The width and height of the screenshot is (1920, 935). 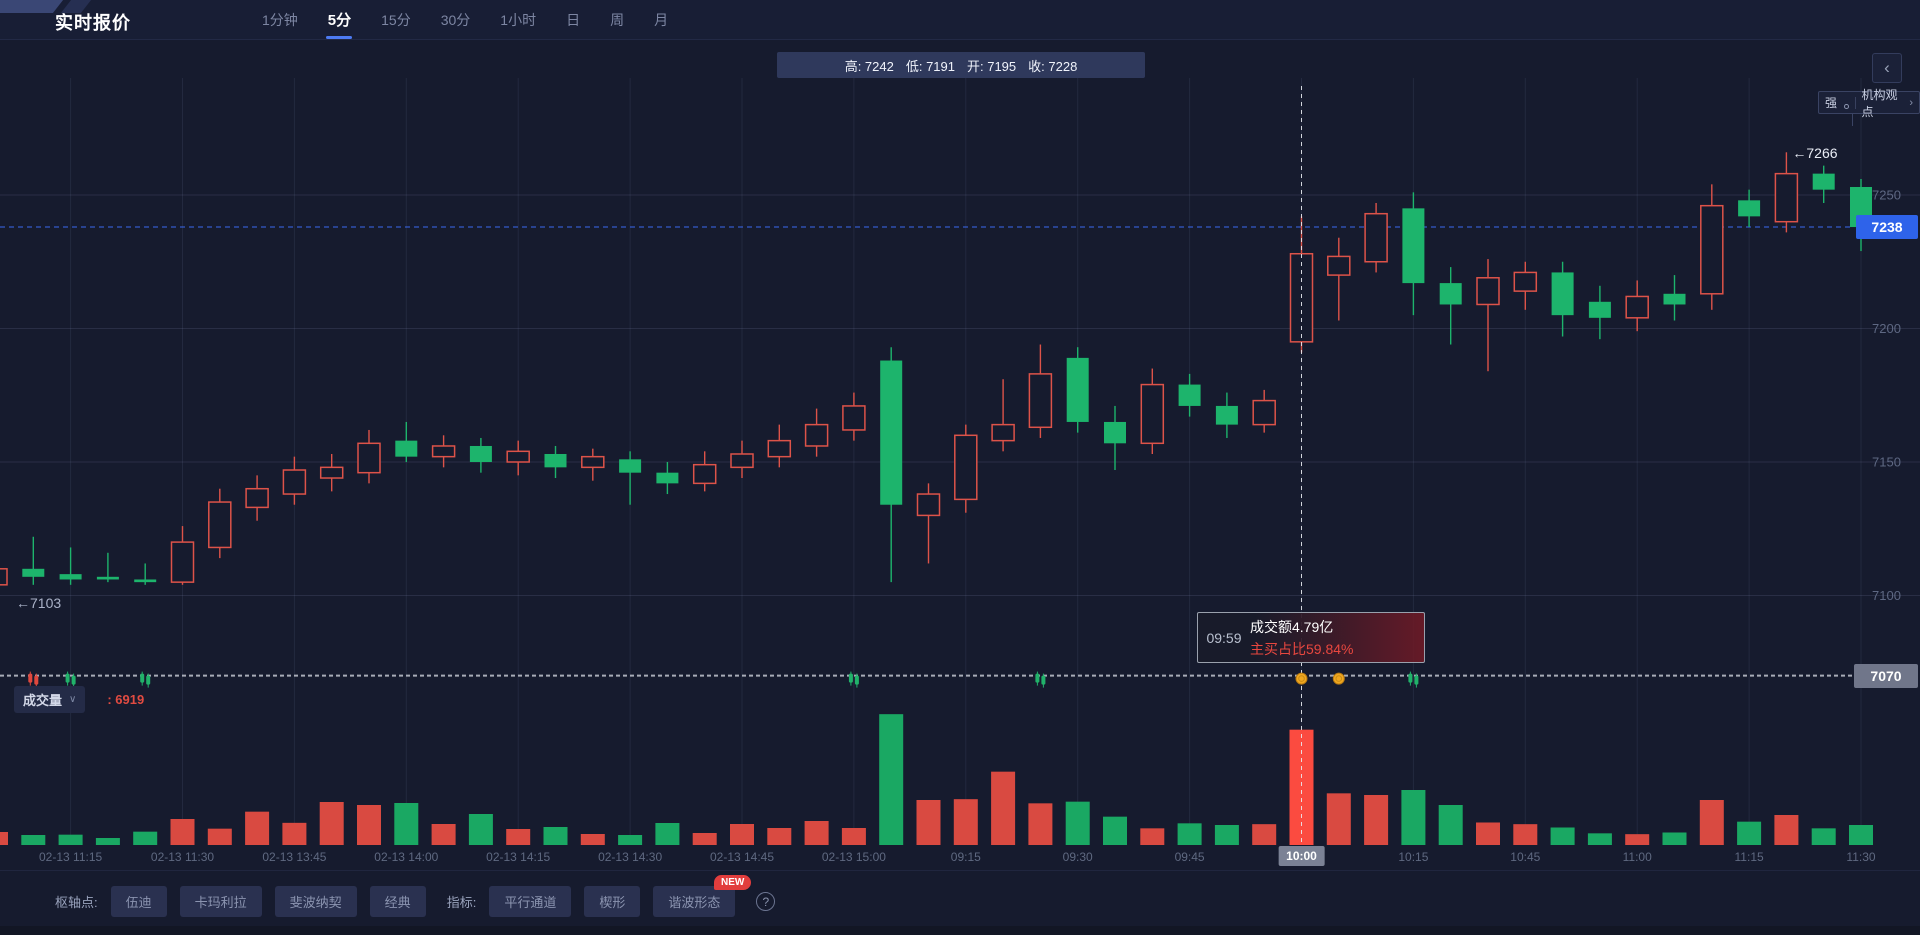 What do you see at coordinates (220, 901) in the screenshot?
I see `pivot-button-1: 卡玛利拉` at bounding box center [220, 901].